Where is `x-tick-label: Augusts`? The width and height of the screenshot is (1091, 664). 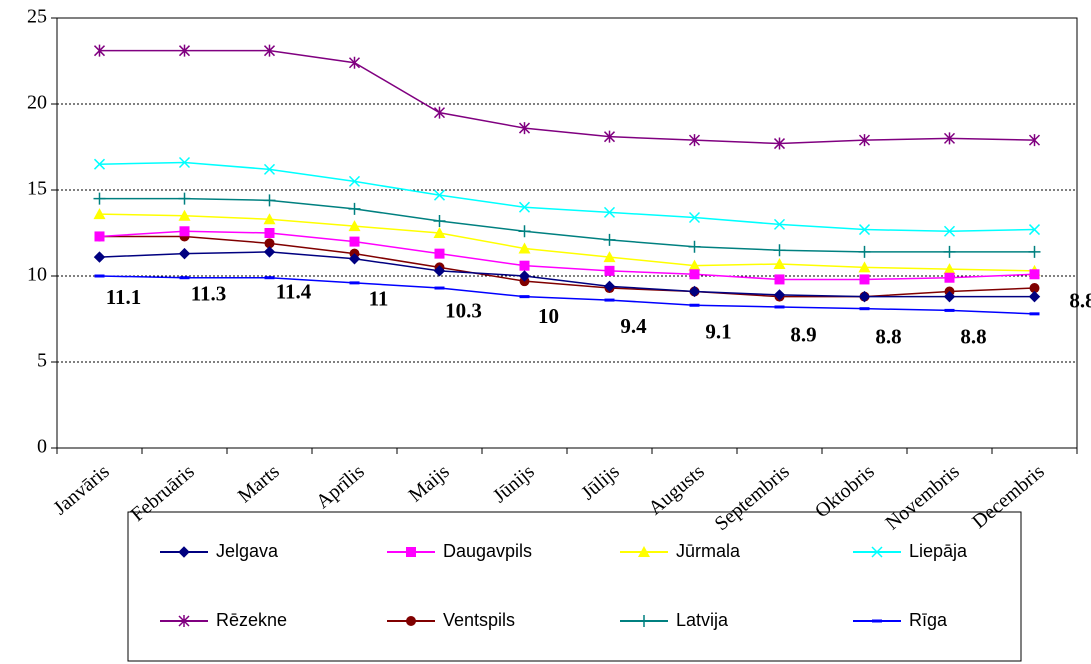
x-tick-label: Augusts is located at coordinates (676, 489).